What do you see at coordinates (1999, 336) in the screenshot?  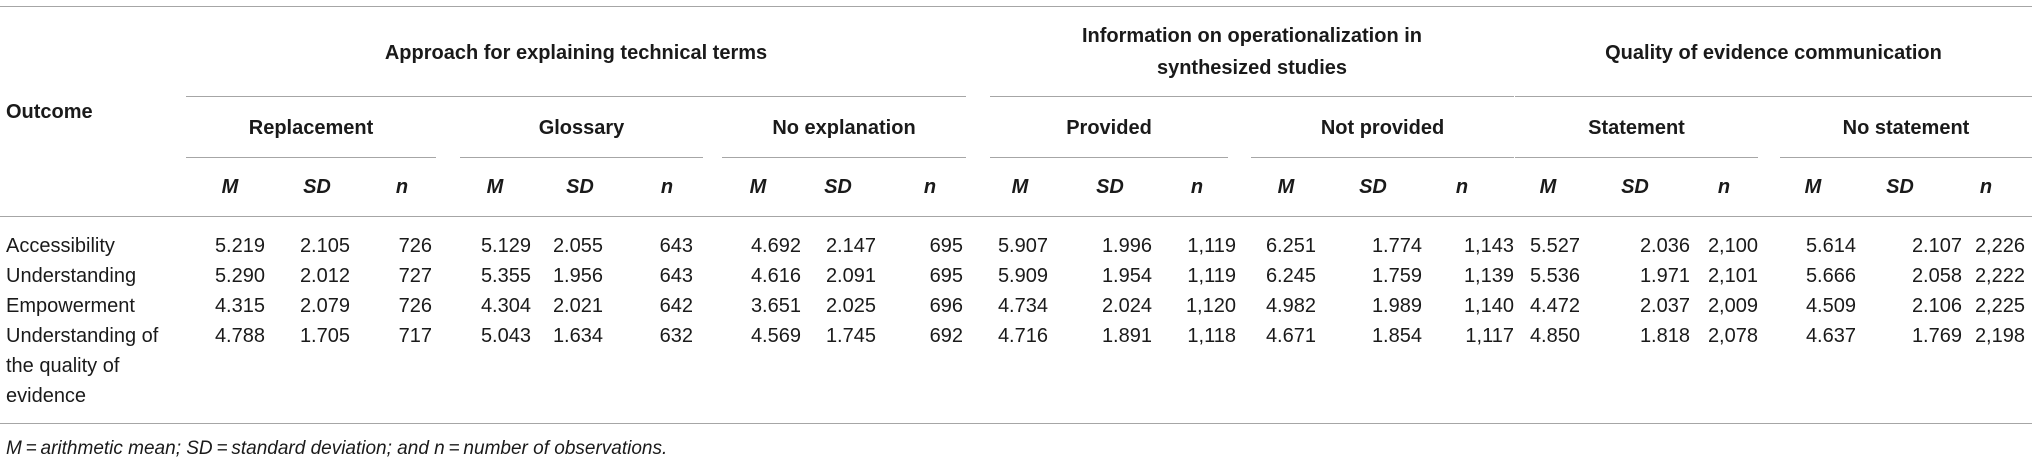 I see `table-cell: 2,198` at bounding box center [1999, 336].